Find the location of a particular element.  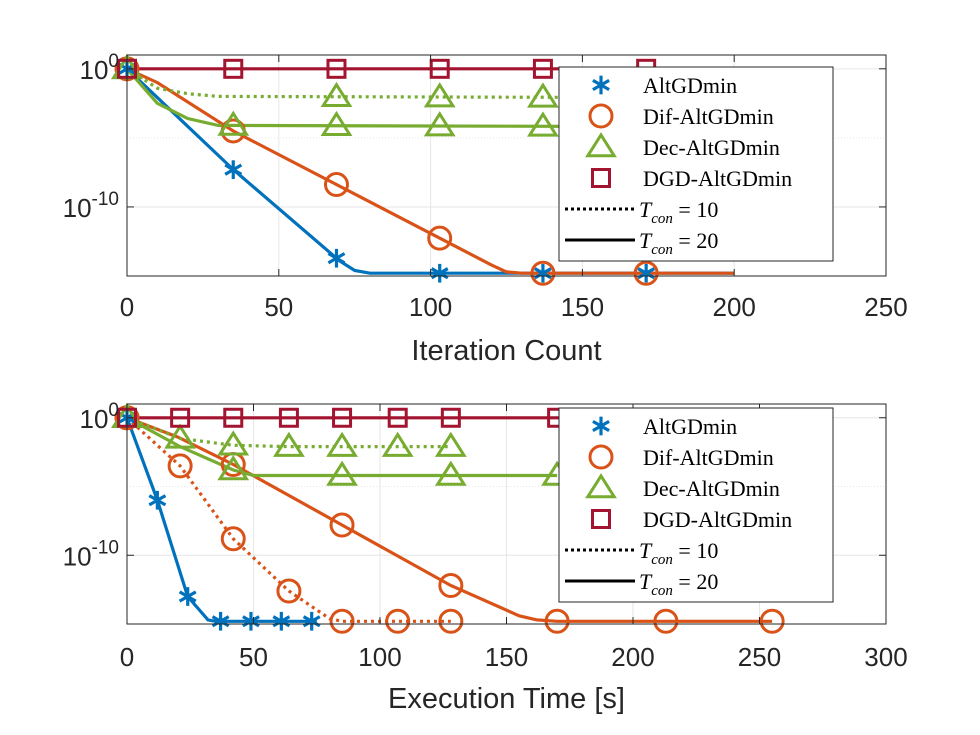

series-line-dif-altgdmin-tcon10 is located at coordinates (288, 519).